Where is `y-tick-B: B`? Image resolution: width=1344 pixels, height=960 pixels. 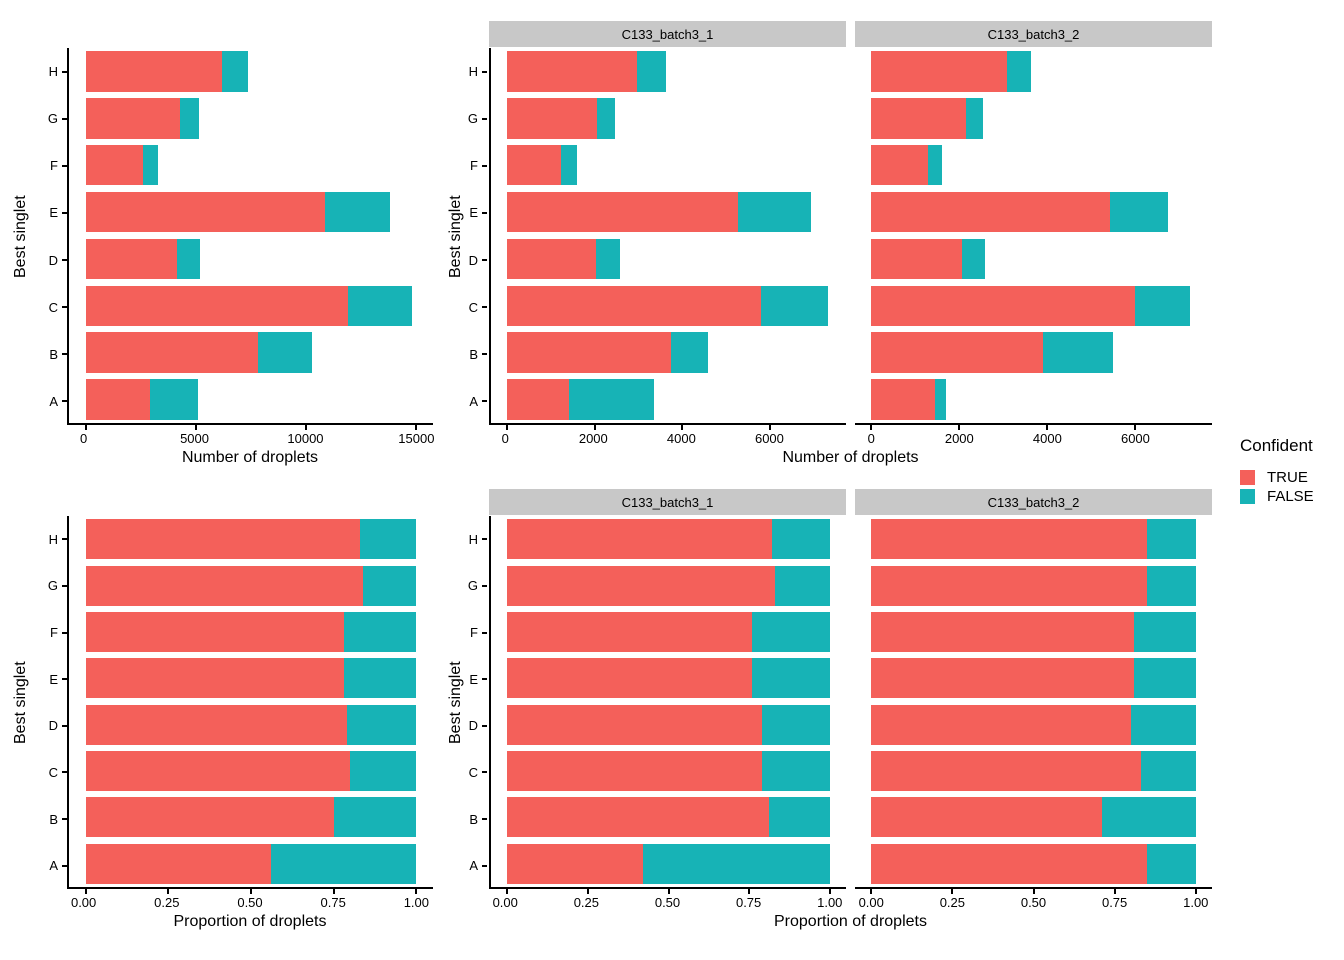
y-tick-B: B is located at coordinates (467, 354).